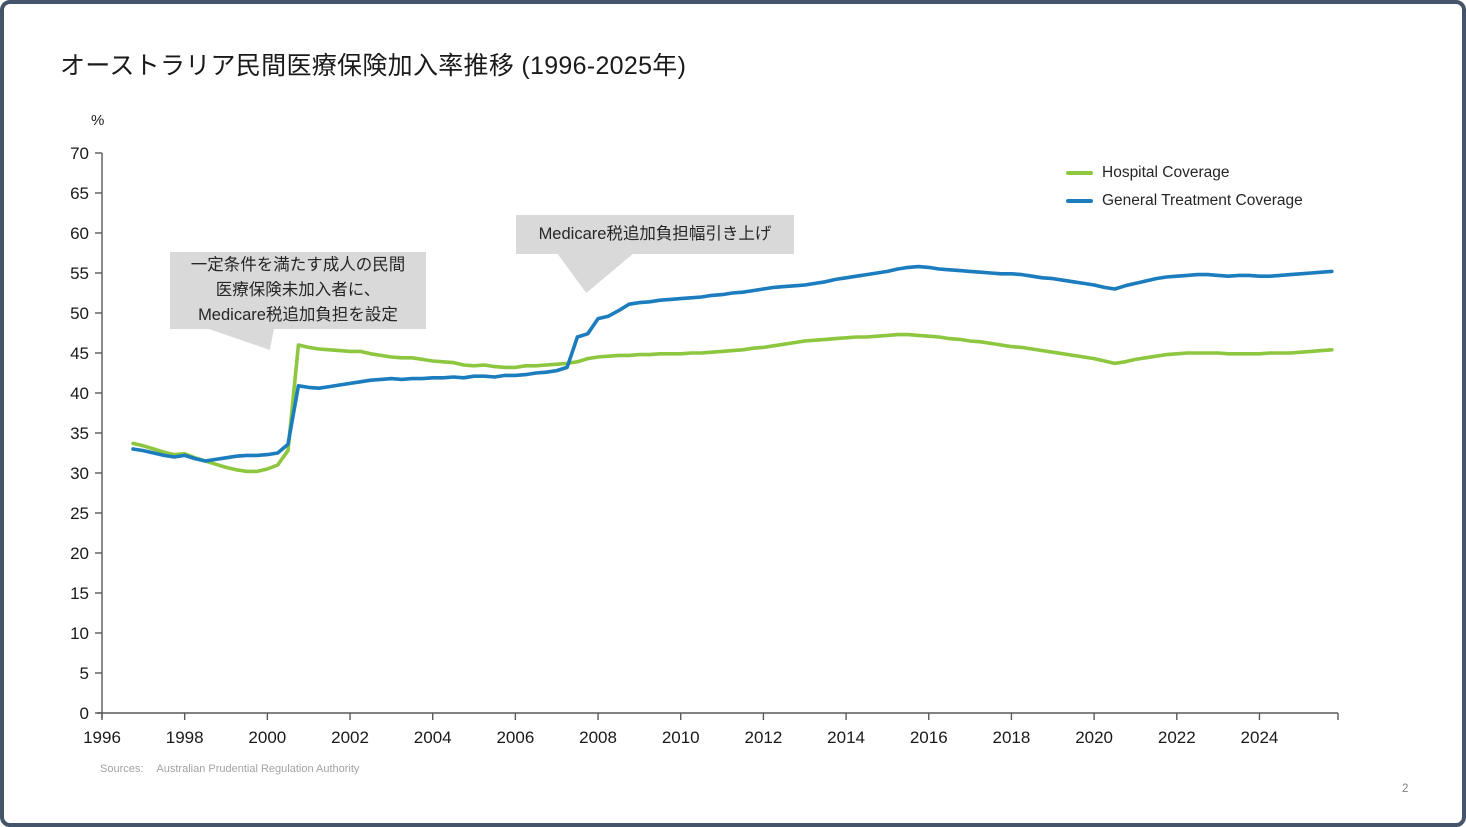 The image size is (1466, 827). I want to click on y-axis-unit-label: %, so click(98, 120).